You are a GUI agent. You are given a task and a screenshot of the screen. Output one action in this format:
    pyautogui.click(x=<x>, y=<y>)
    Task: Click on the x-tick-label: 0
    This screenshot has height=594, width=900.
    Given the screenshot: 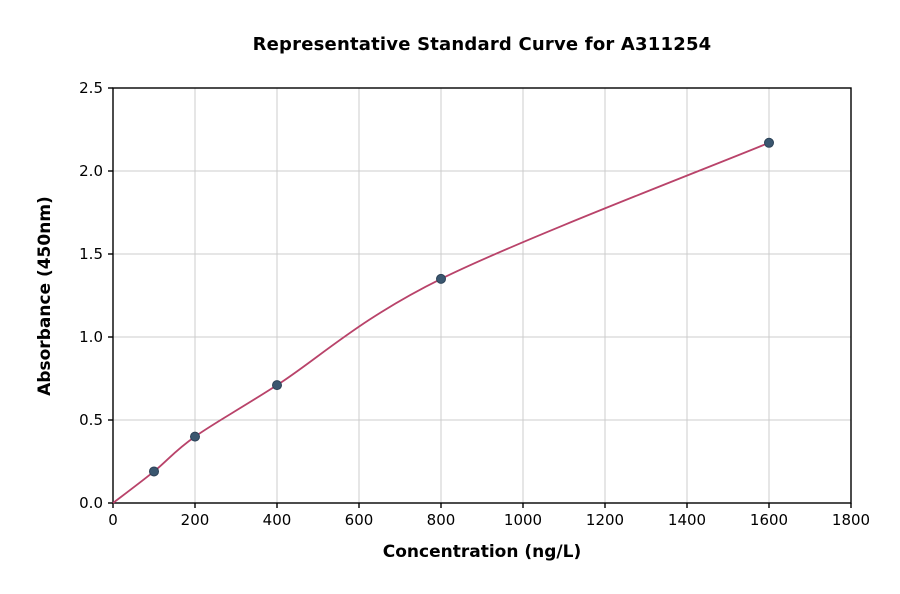 What is the action you would take?
    pyautogui.click(x=113, y=520)
    